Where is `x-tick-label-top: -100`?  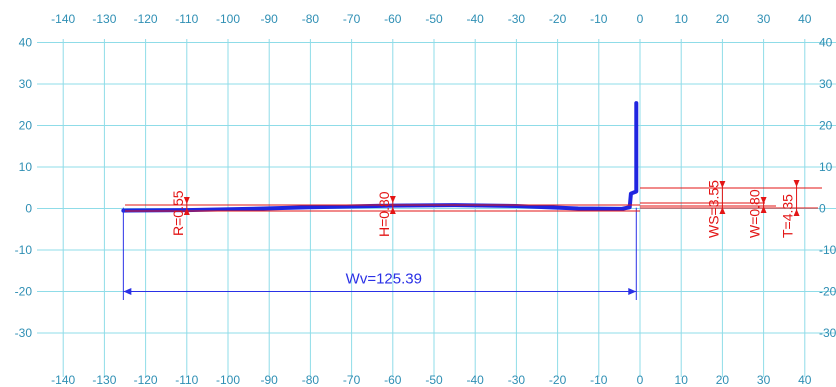
x-tick-label-top: -100 is located at coordinates (228, 19).